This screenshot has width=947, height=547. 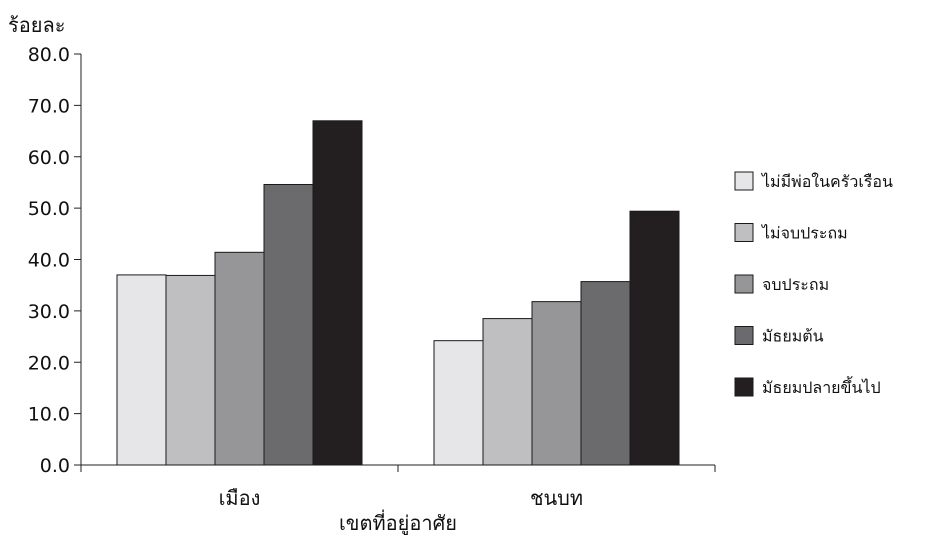 What do you see at coordinates (795, 284) in the screenshot?
I see `legend-label: จบประถม` at bounding box center [795, 284].